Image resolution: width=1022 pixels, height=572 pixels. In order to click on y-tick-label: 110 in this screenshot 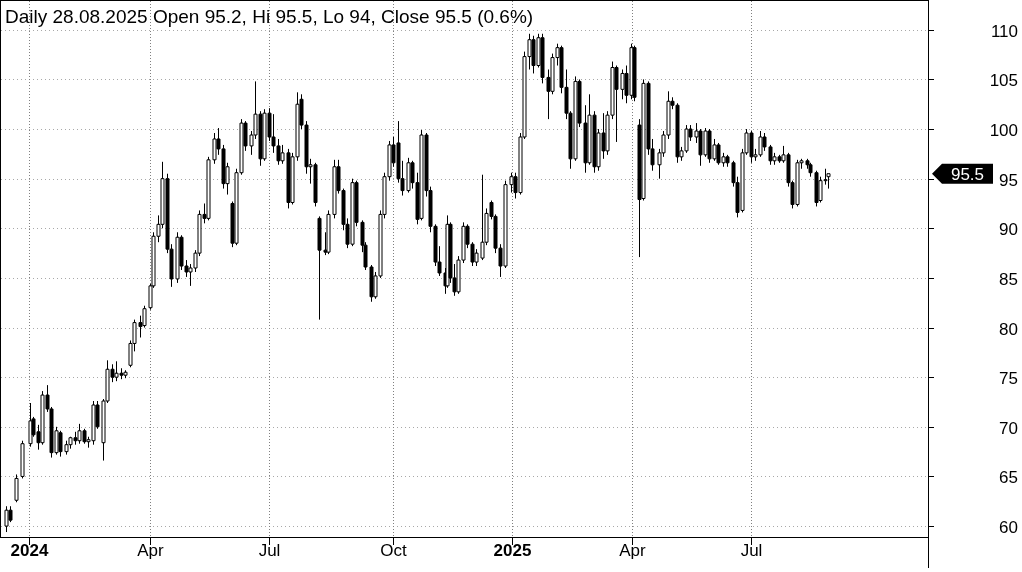, I will do `click(1004, 31)`.